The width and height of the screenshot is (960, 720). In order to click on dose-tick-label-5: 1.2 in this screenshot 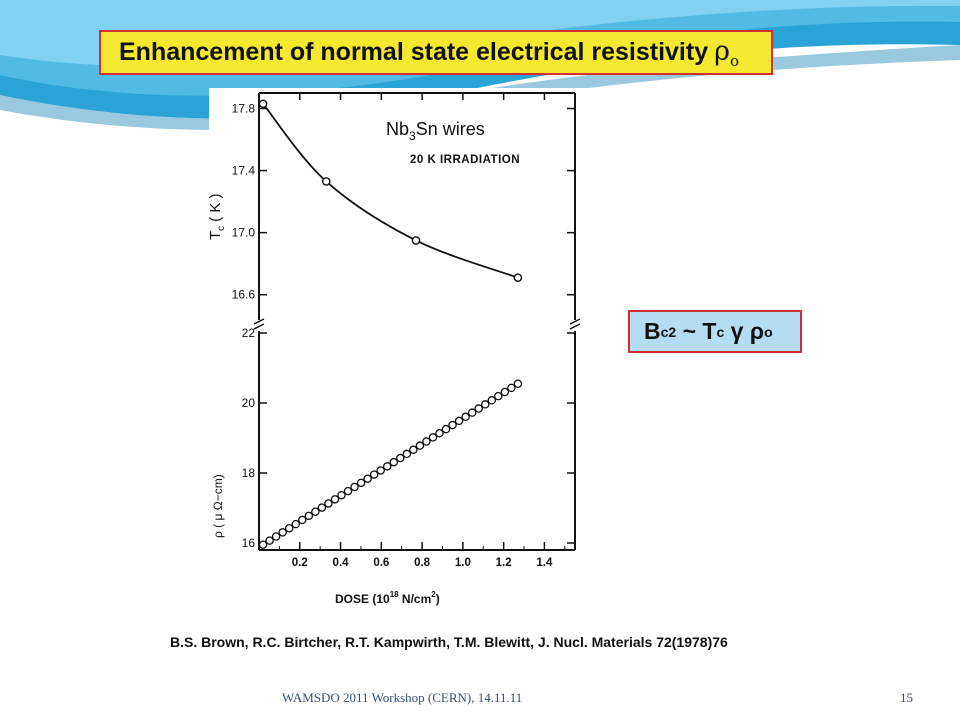, I will do `click(504, 563)`.